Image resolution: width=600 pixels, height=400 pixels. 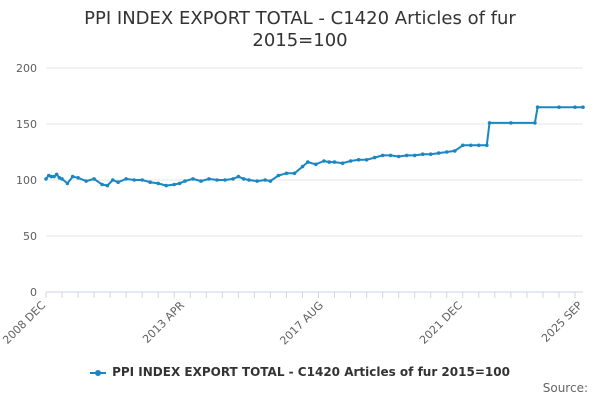 I want to click on x-tick-label: 2021 DEC, so click(x=441, y=323).